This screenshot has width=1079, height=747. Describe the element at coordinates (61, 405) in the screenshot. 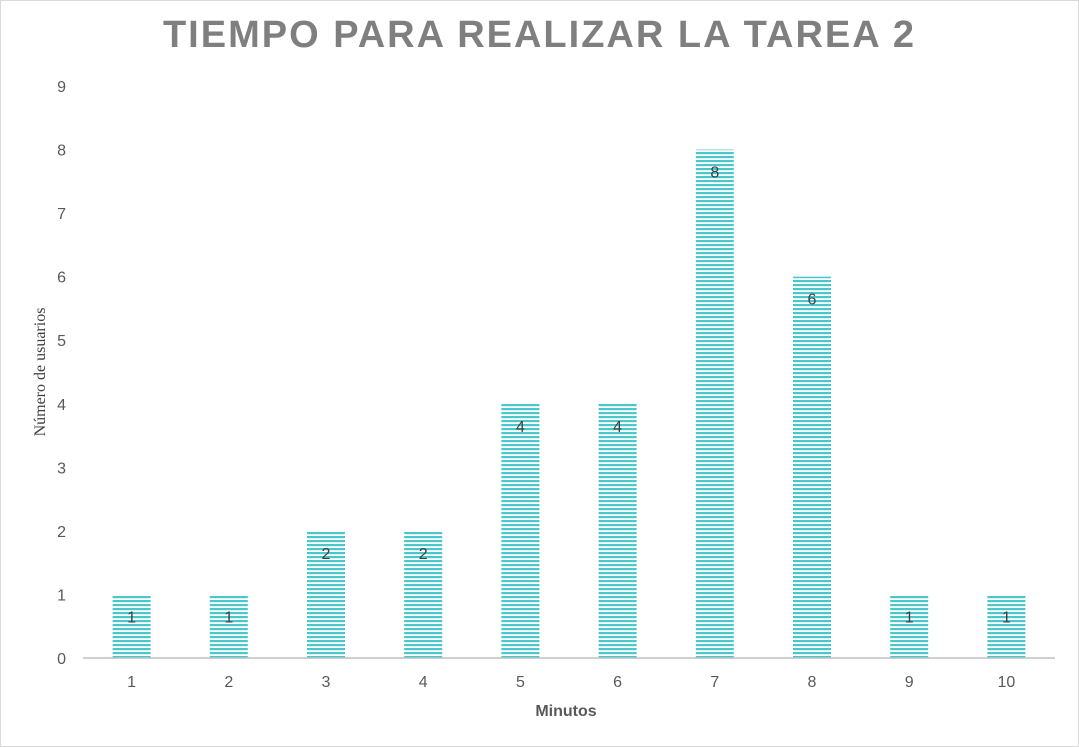

I see `y-tick-label: 4` at that location.